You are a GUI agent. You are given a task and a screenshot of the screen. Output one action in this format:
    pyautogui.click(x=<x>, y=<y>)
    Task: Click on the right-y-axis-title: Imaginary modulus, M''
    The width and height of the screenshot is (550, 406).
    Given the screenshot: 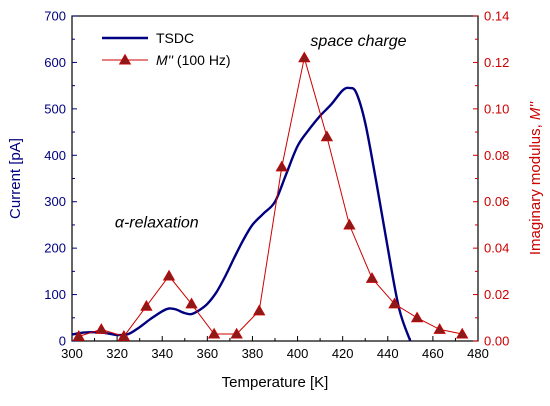 What is the action you would take?
    pyautogui.click(x=535, y=178)
    